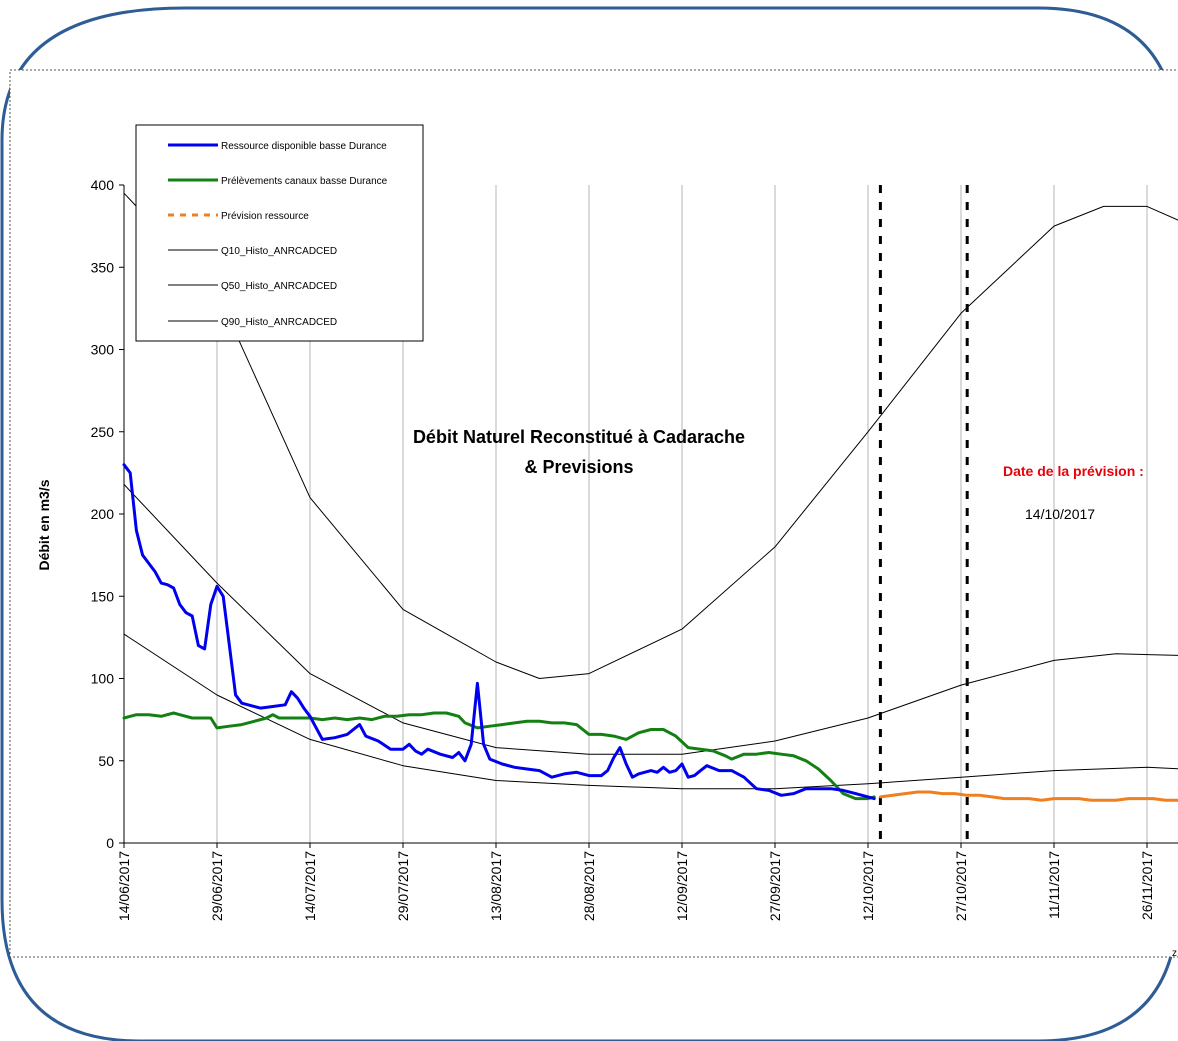  What do you see at coordinates (103, 679) in the screenshot?
I see `y-tick-label: 100` at bounding box center [103, 679].